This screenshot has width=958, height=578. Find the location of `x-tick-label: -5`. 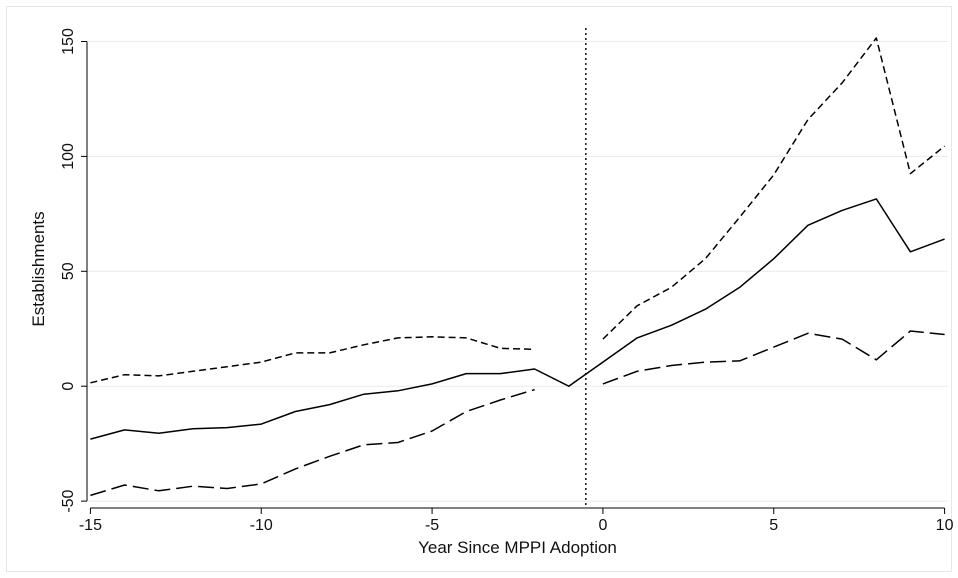

x-tick-label: -5 is located at coordinates (432, 525).